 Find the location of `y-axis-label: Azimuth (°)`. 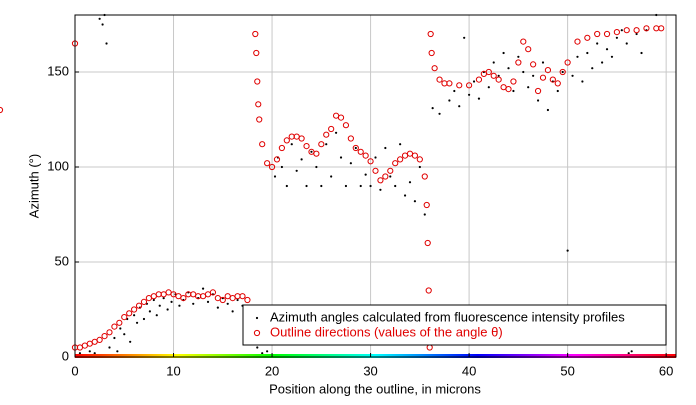

y-axis-label: Azimuth (°) is located at coordinates (33, 186).